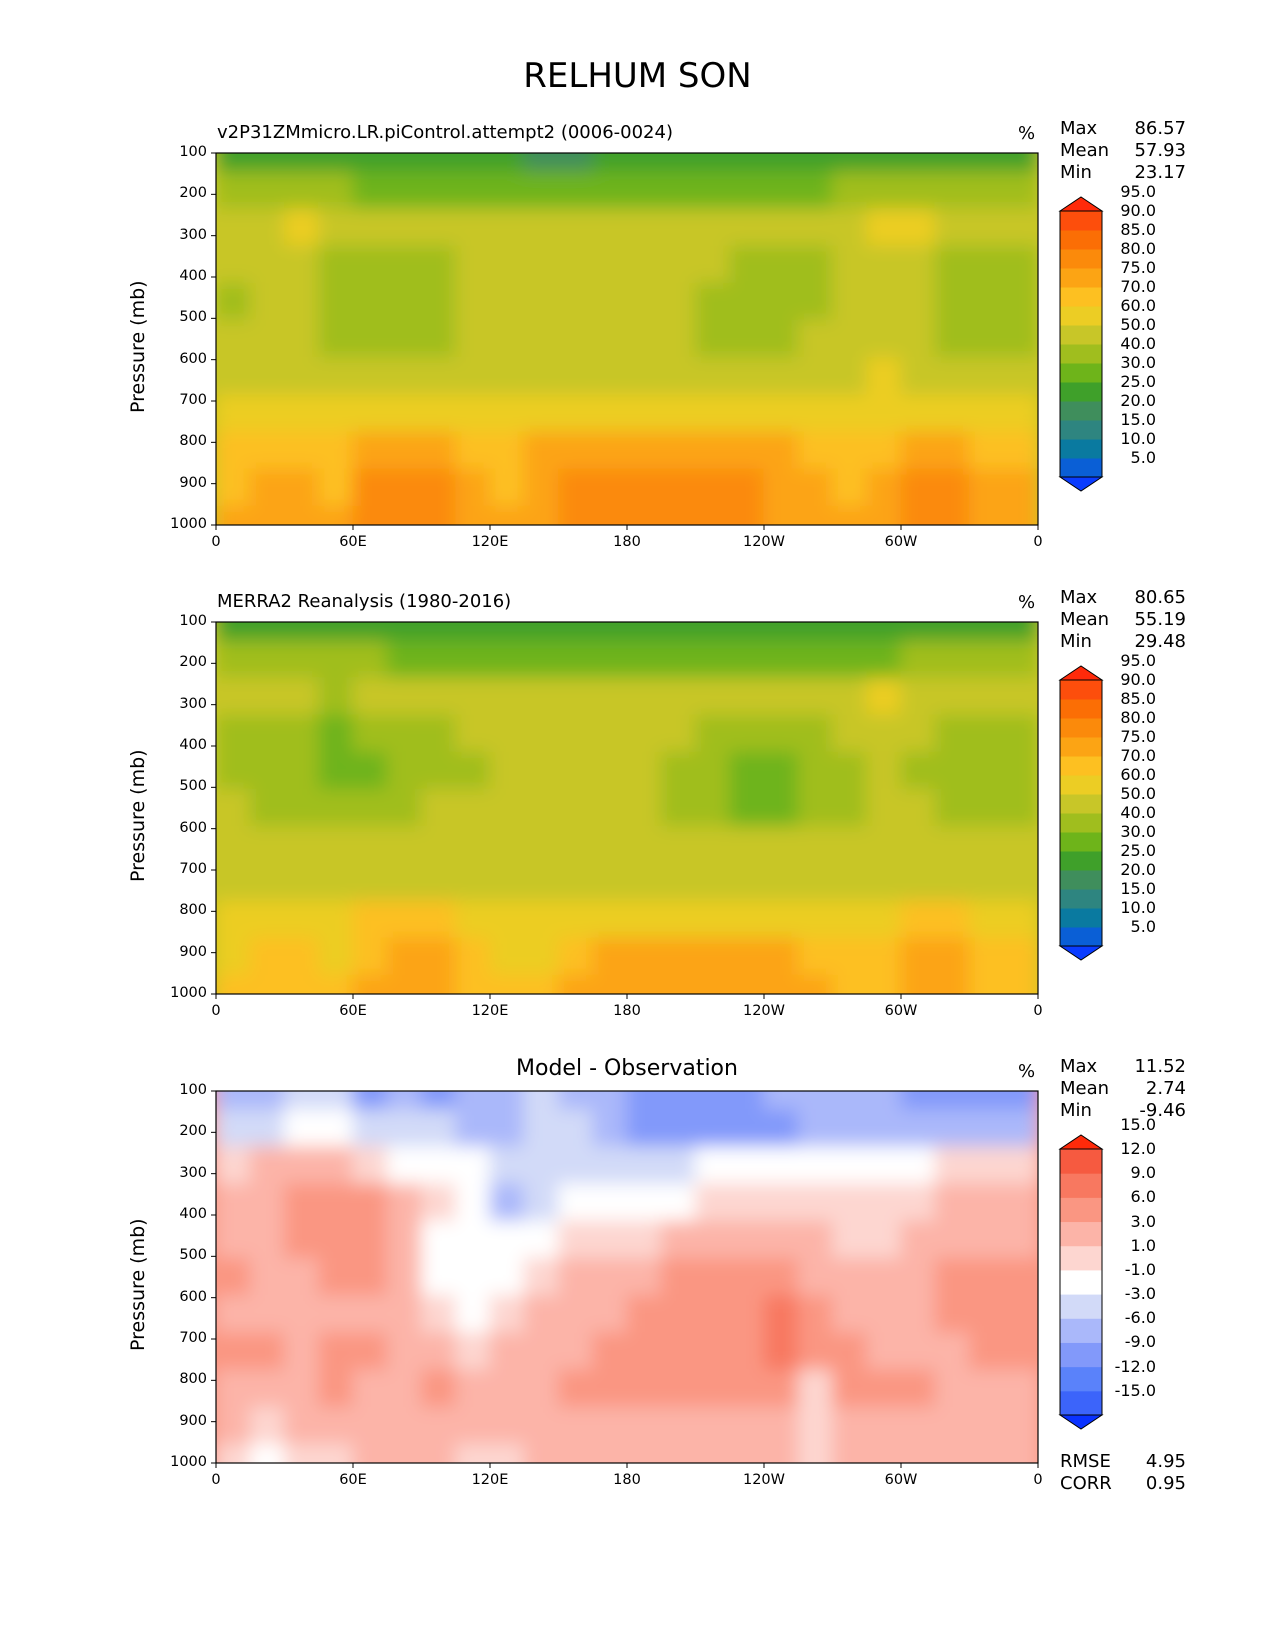  Describe the element at coordinates (1138, 831) in the screenshot. I see `colorbar-tick-label: 30.0` at that location.